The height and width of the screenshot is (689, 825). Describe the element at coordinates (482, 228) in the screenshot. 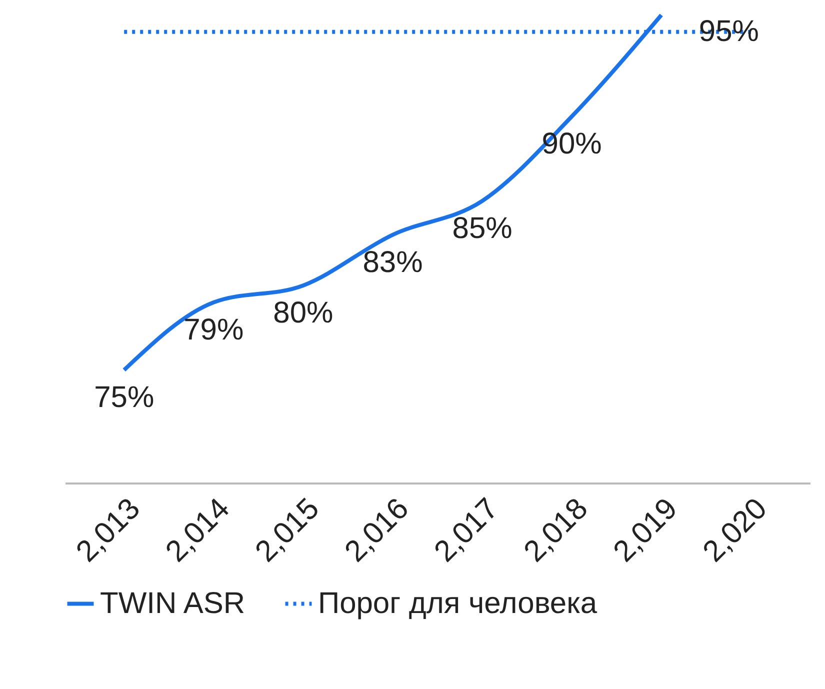

I see `data-label: 85%` at that location.